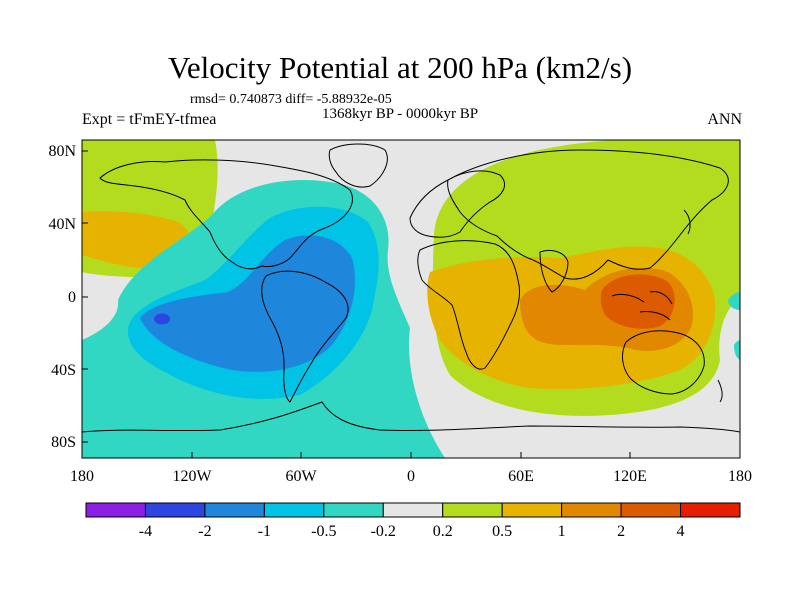 The image size is (800, 600). What do you see at coordinates (85, 296) in the screenshot?
I see `lat-tick-marks` at bounding box center [85, 296].